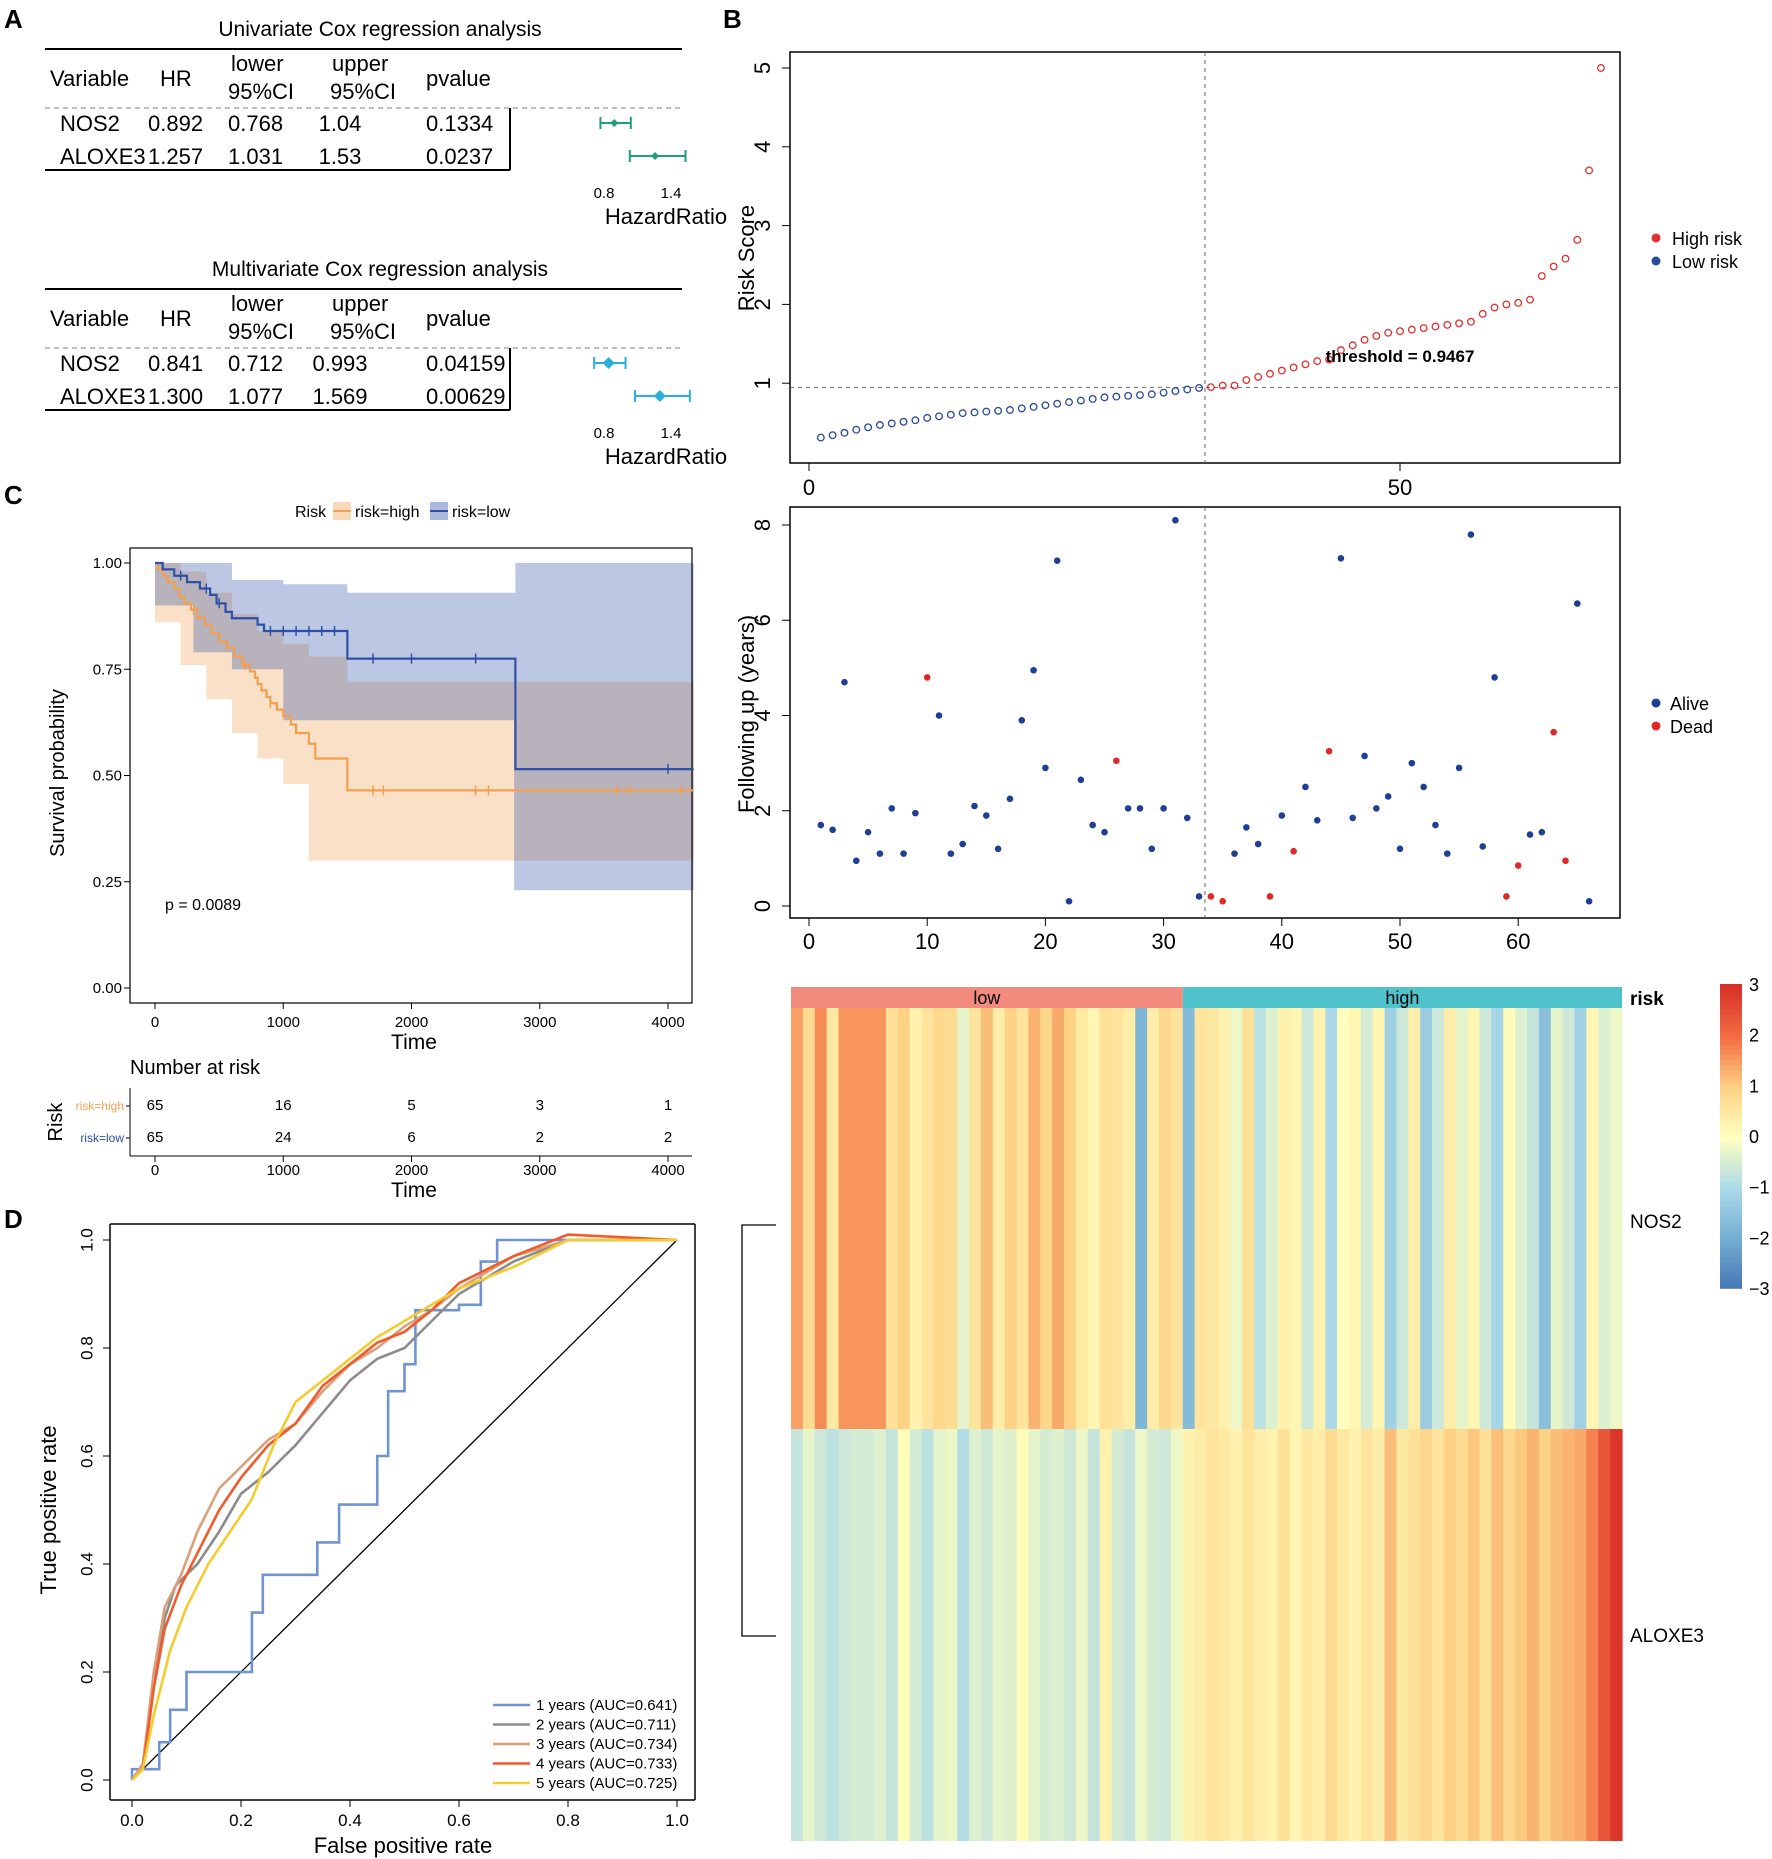  I want to click on x-tick-label: 0.8, so click(604, 193).